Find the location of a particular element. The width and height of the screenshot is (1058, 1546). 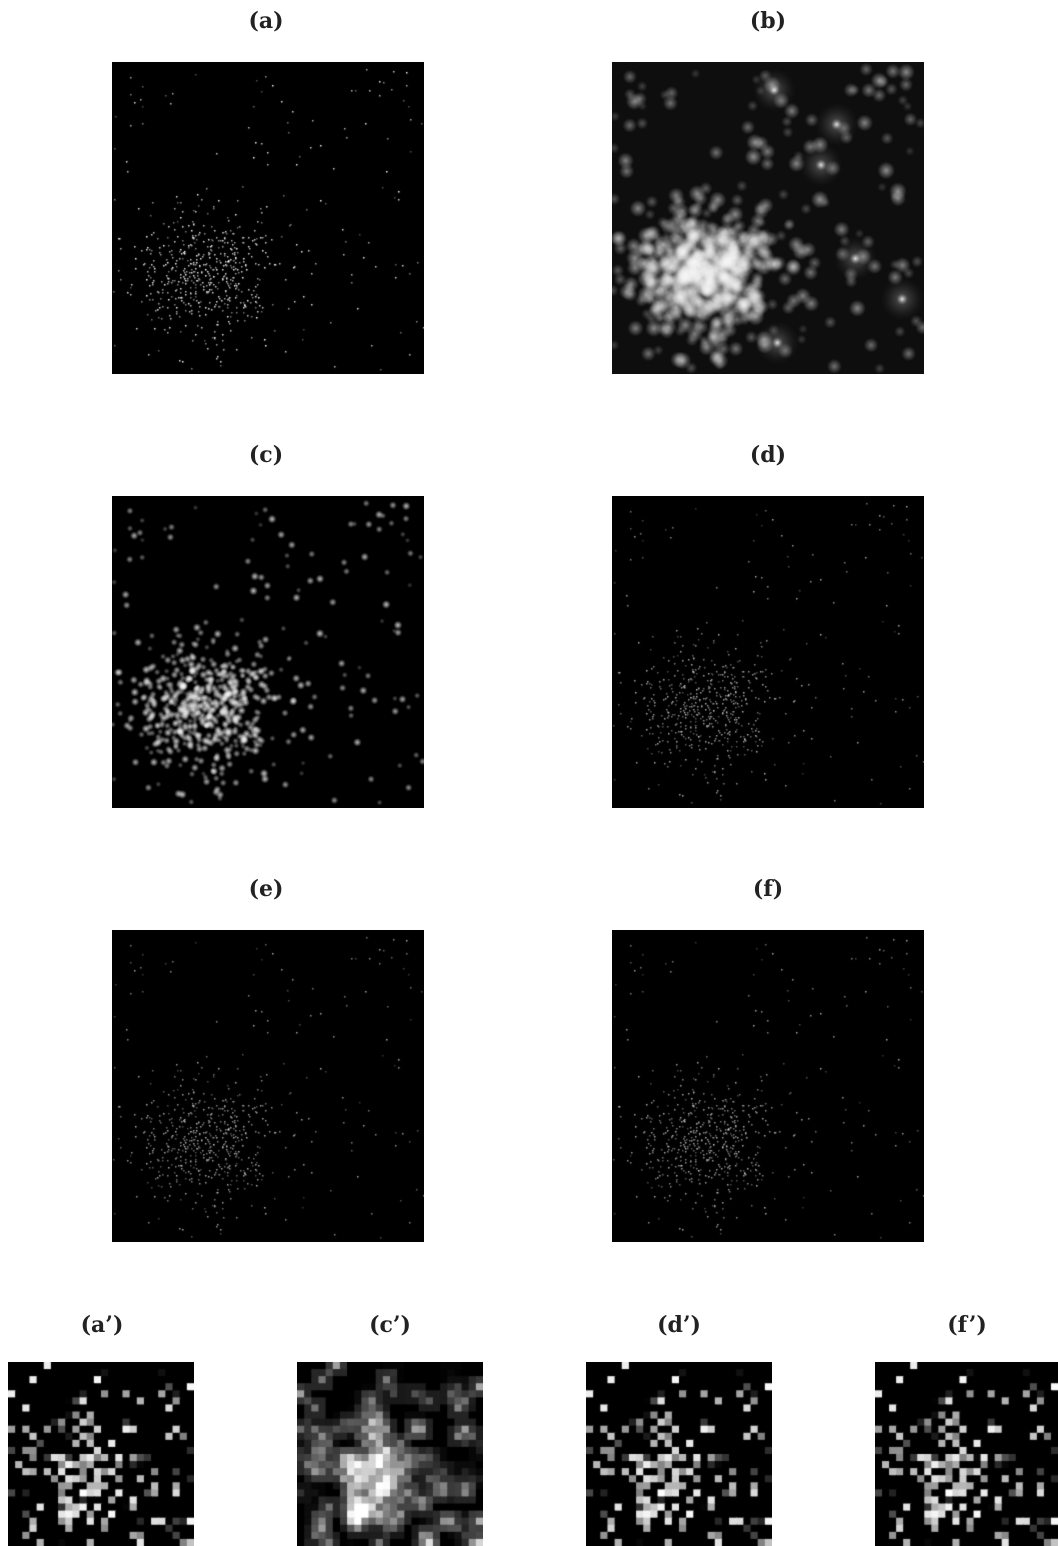

panel-d-label: (d) is located at coordinates (768, 455).